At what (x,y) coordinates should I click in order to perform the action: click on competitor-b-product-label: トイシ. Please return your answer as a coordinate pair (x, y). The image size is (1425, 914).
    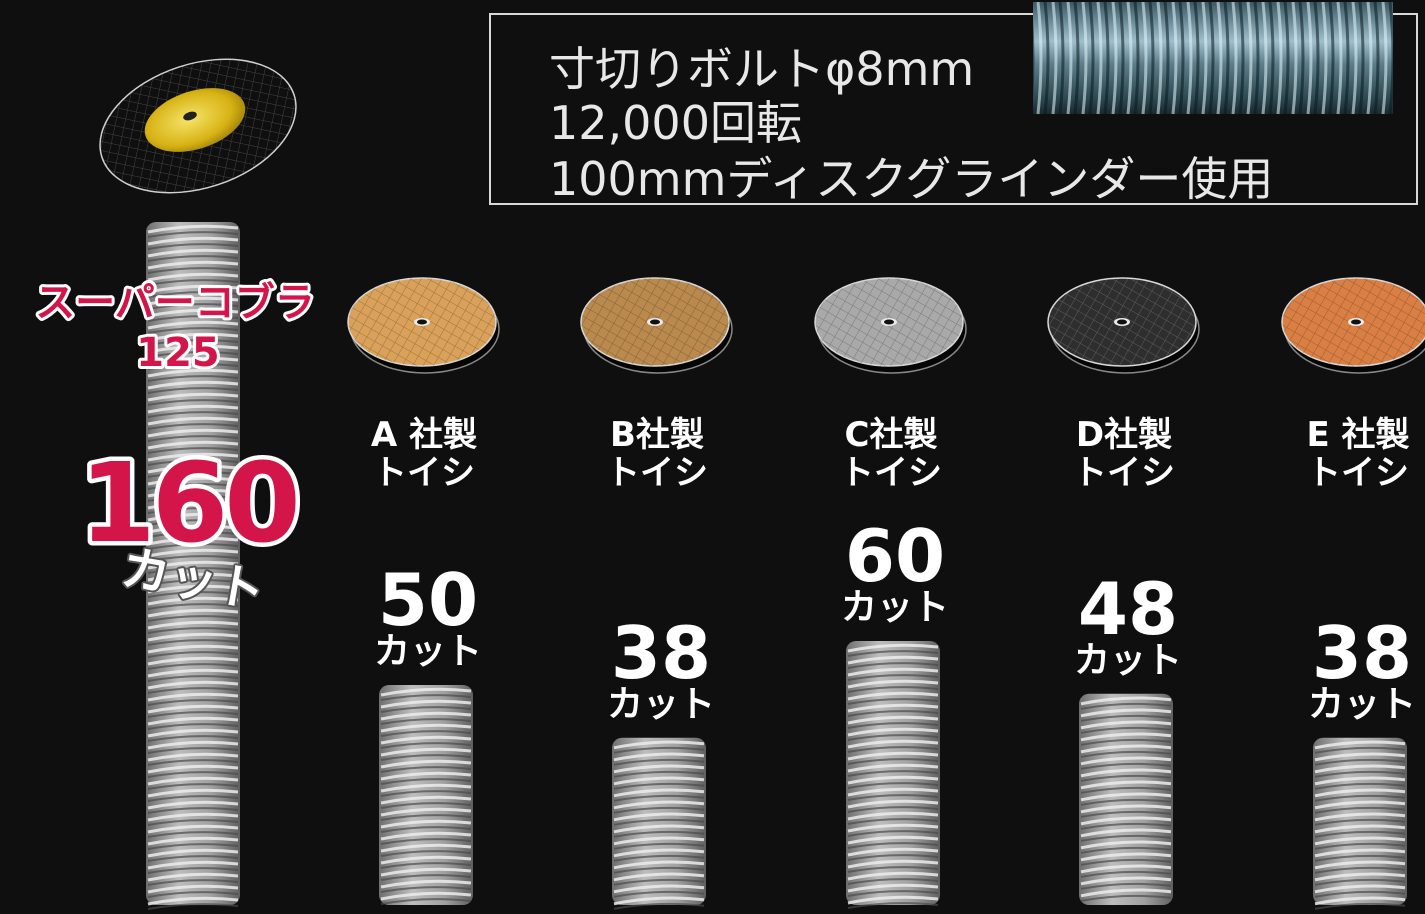
    Looking at the image, I should click on (657, 473).